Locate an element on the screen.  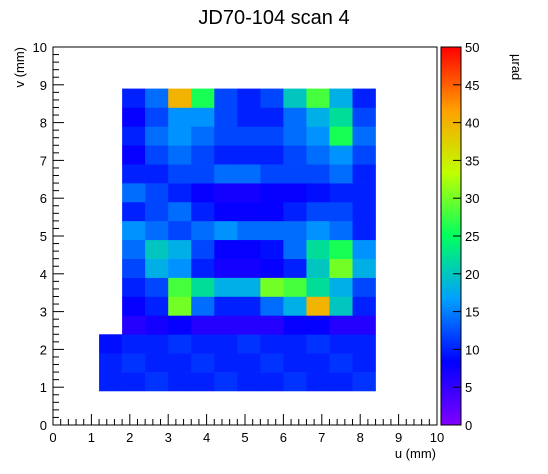
x-tick-label: 10 is located at coordinates (437, 437).